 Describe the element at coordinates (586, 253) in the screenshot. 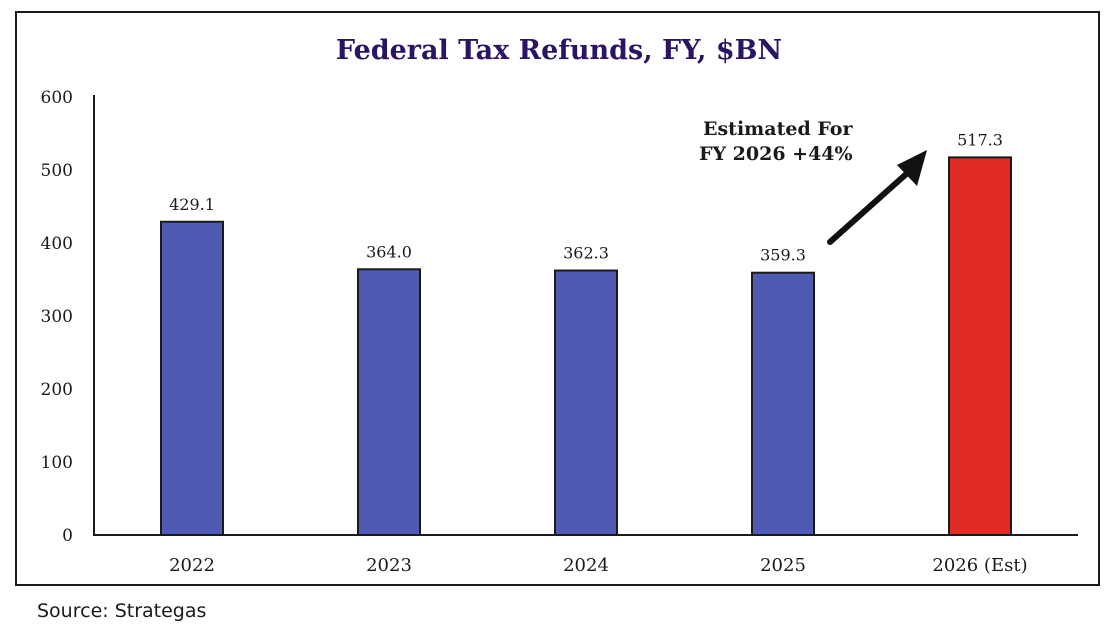

I see `data-label: 362.3` at that location.